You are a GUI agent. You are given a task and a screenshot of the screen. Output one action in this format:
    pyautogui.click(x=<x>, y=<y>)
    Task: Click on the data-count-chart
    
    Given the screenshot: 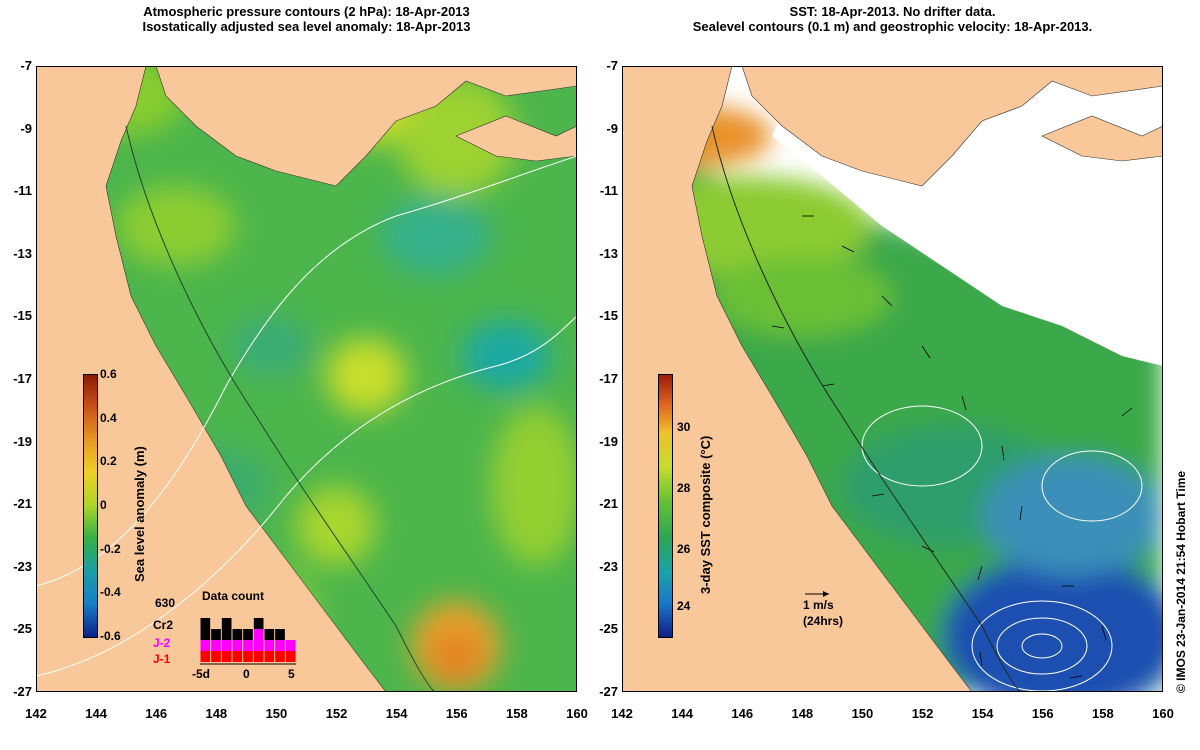 What is the action you would take?
    pyautogui.click(x=248, y=641)
    